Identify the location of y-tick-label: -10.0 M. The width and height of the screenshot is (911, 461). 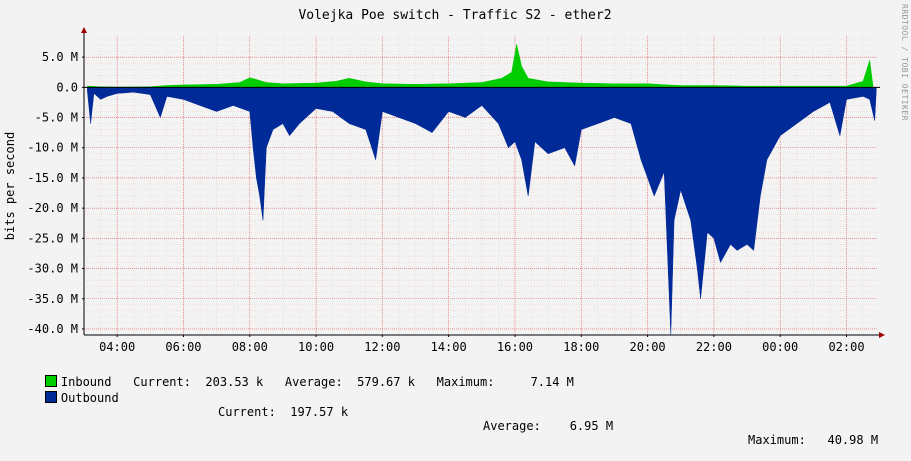
(52, 148).